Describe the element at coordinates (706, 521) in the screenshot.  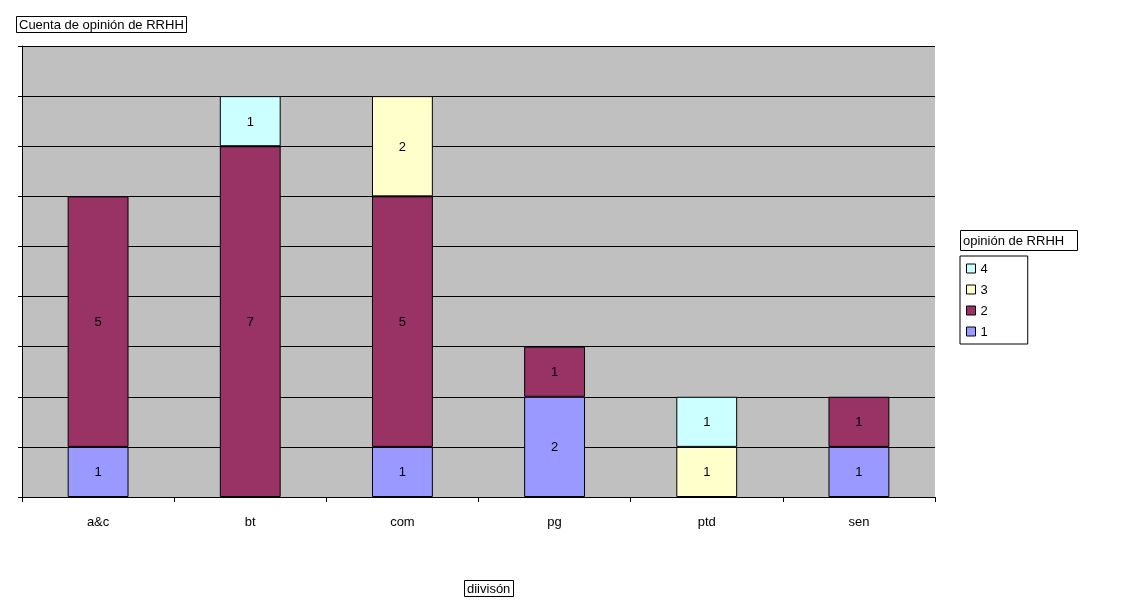
I see `x-tick-label: ptd` at that location.